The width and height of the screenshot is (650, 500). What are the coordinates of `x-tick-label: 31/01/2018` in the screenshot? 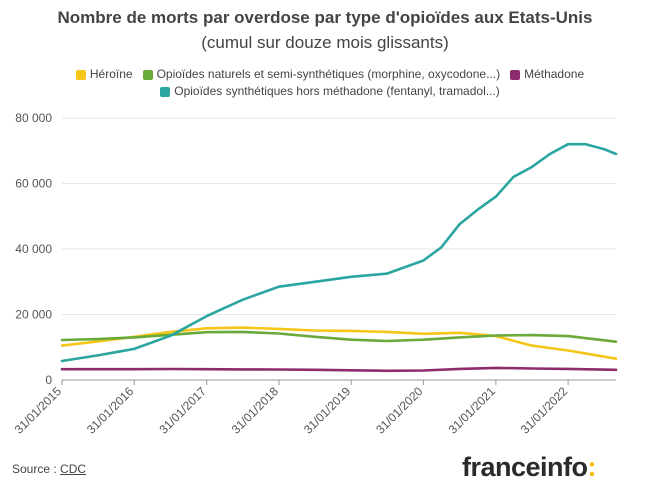 It's located at (255, 410).